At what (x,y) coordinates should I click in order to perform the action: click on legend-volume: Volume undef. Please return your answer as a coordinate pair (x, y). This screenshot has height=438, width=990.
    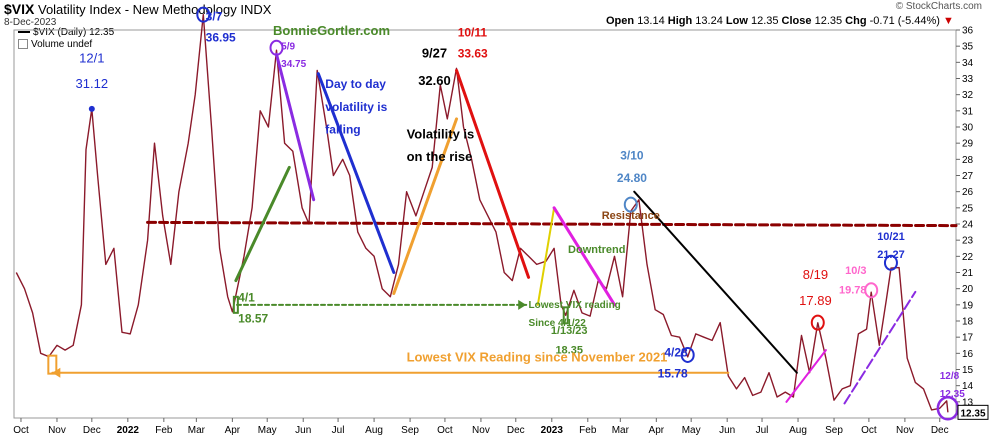
    Looking at the image, I should click on (66, 45).